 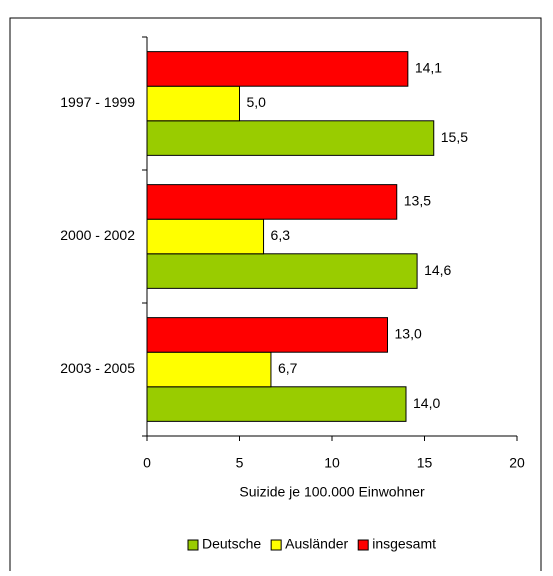 What do you see at coordinates (147, 463) in the screenshot?
I see `x-tick-label: 0` at bounding box center [147, 463].